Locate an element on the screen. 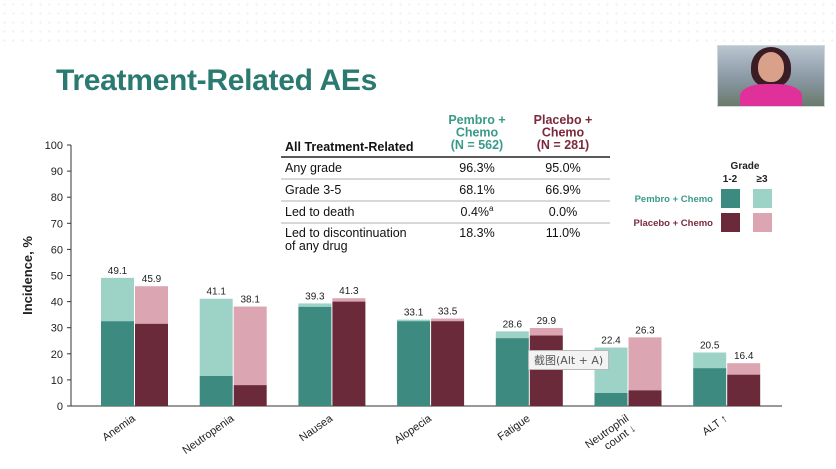  table-row-label: Any grade is located at coordinates (313, 168).